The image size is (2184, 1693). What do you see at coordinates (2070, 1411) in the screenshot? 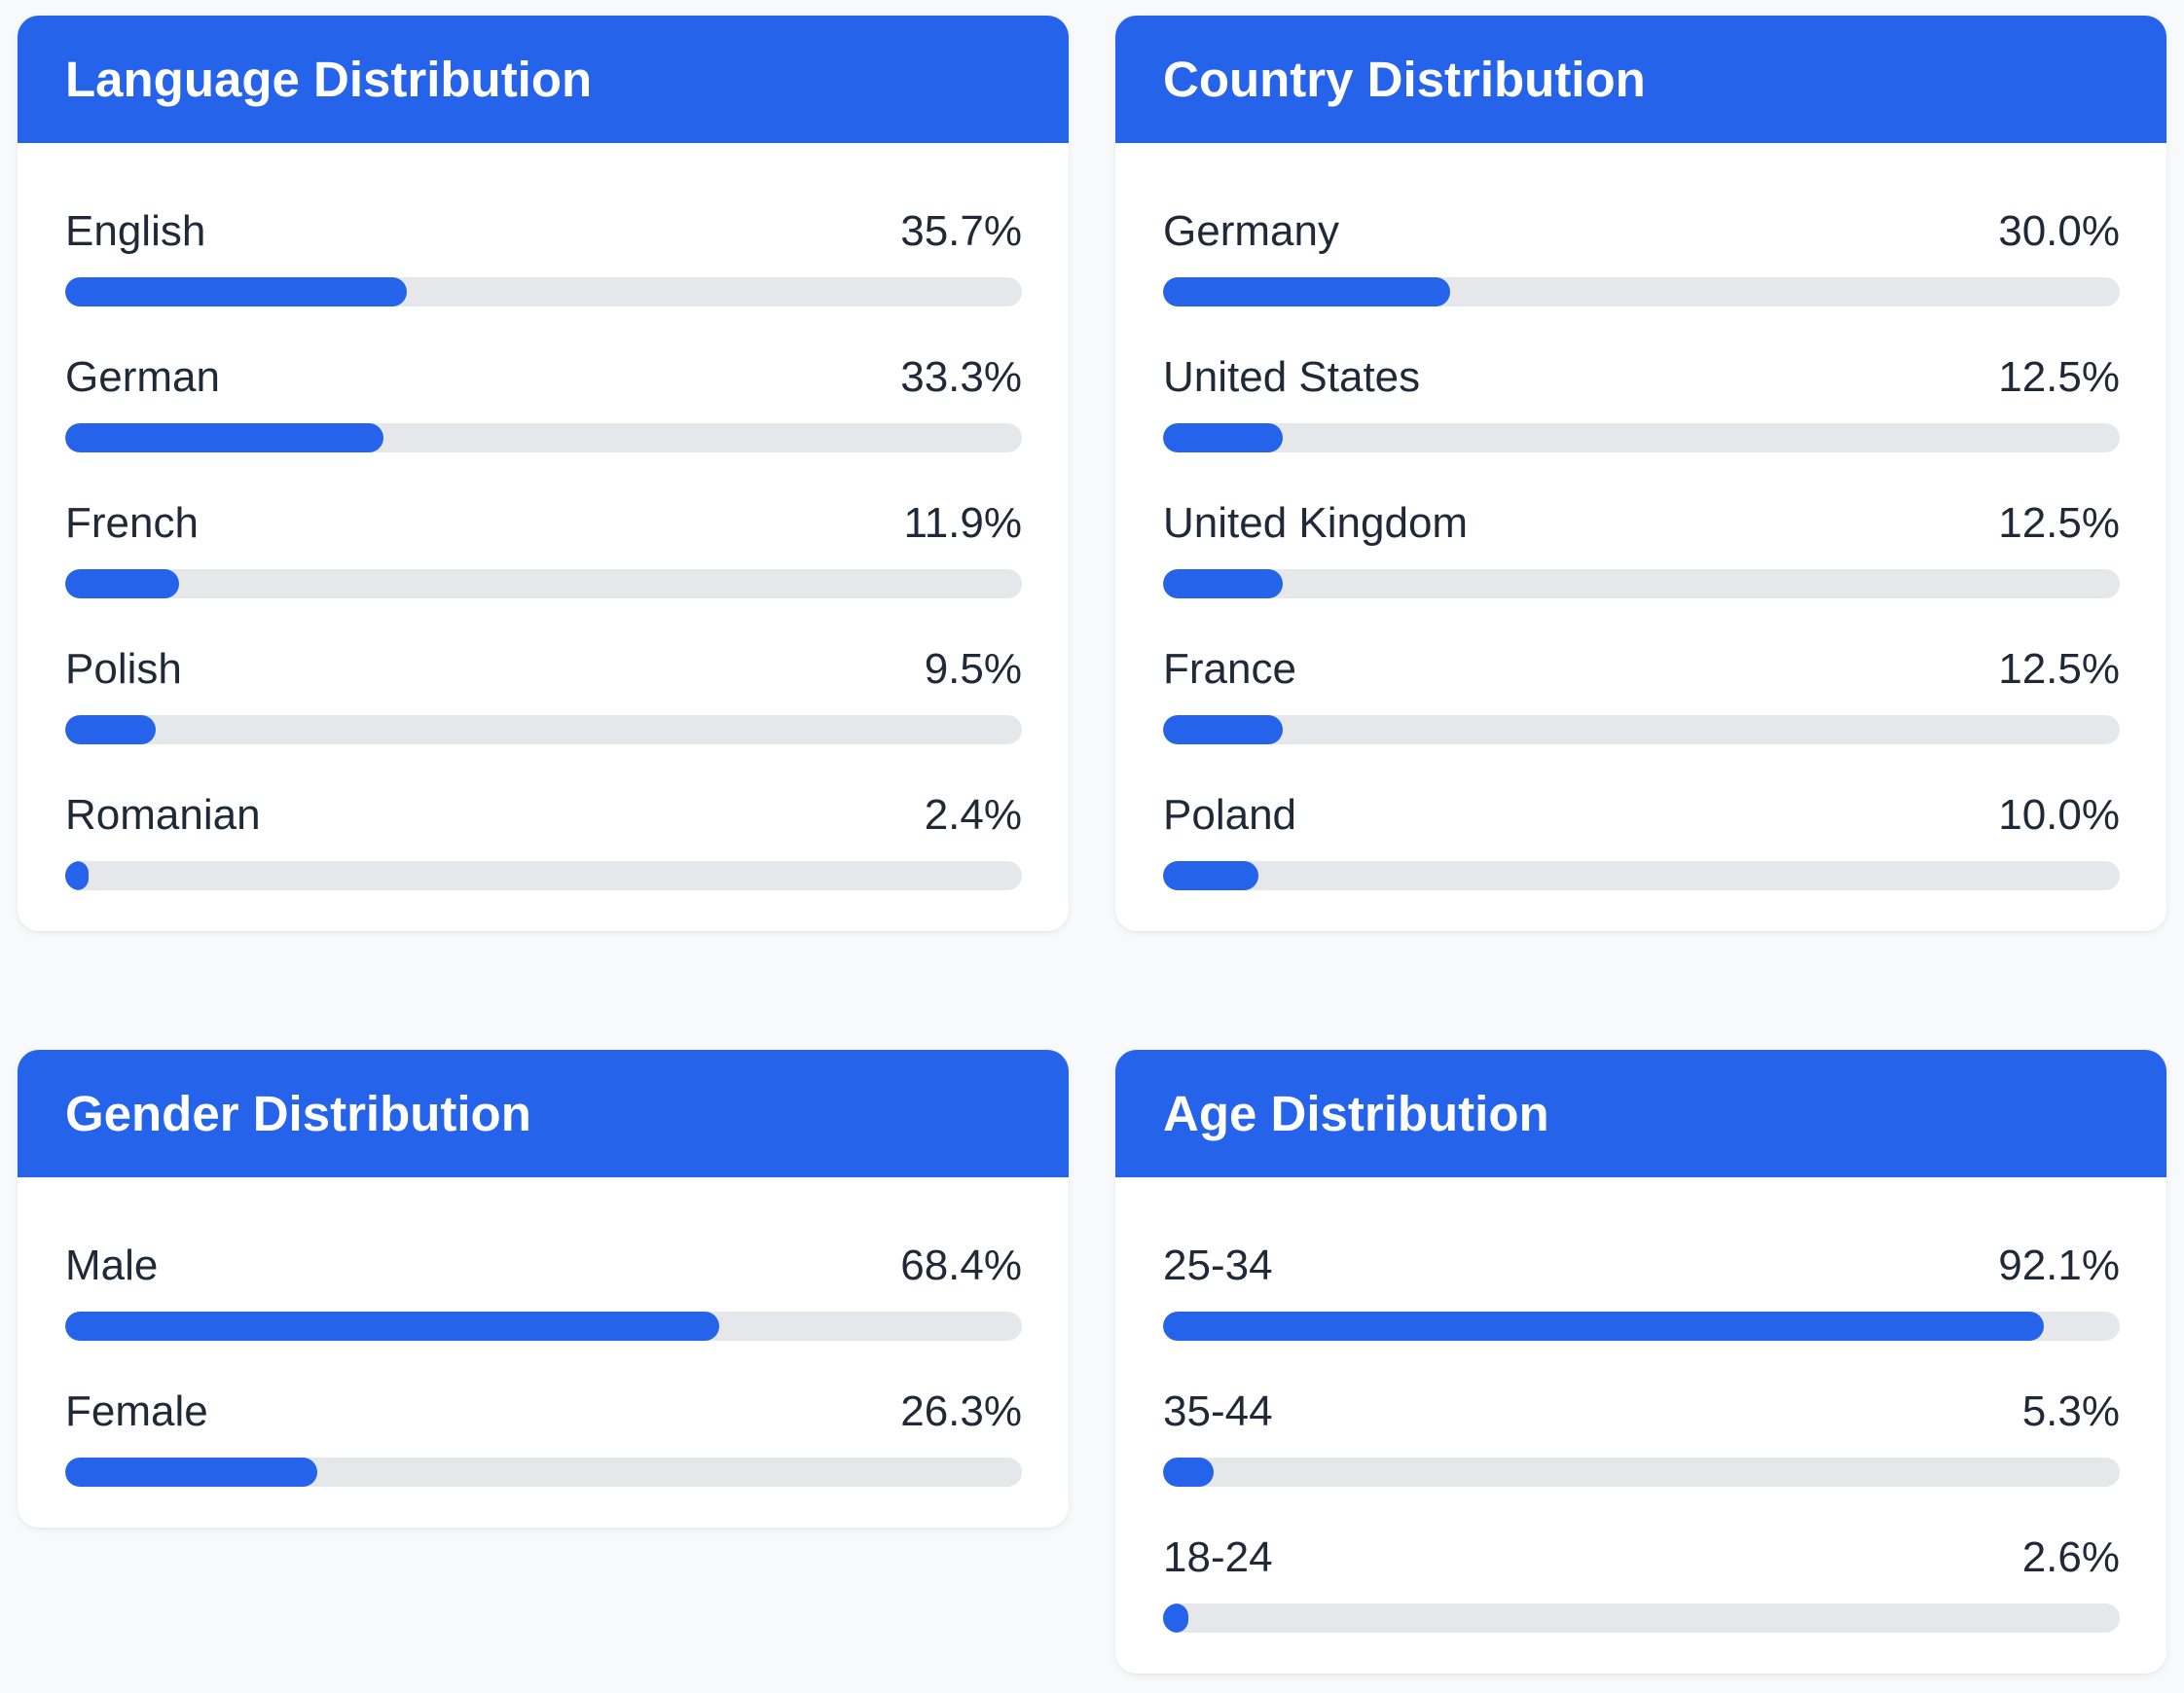
I see `row-value: 5.3%` at bounding box center [2070, 1411].